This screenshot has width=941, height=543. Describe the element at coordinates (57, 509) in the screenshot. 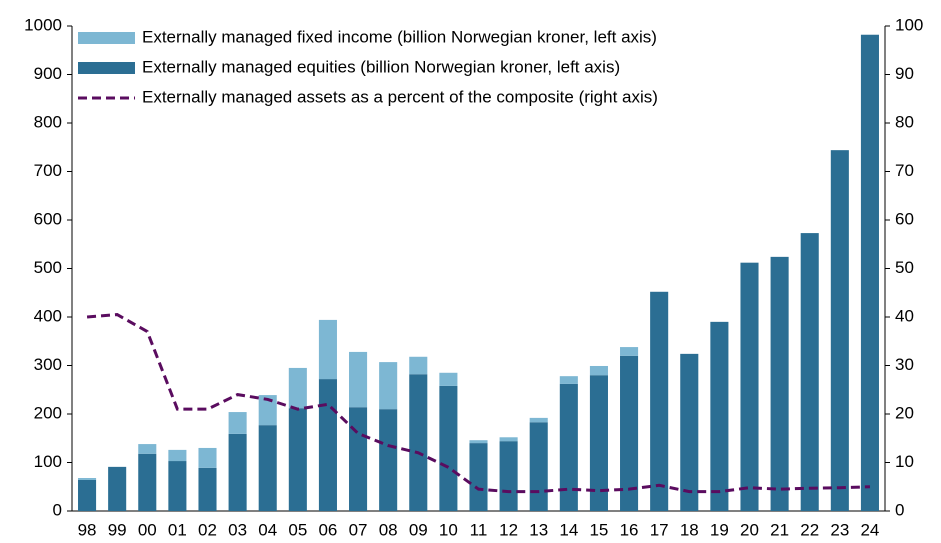

I see `y-tick-label: 0` at that location.